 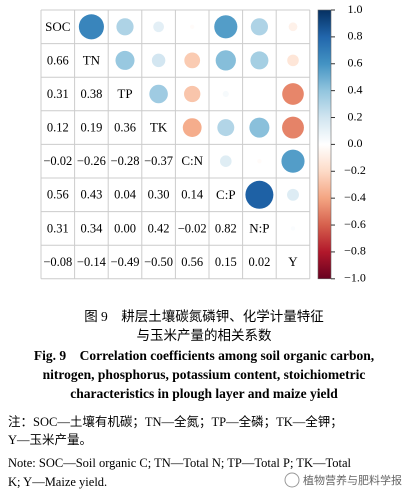 What do you see at coordinates (91, 127) in the screenshot?
I see `value-label: 0.19` at bounding box center [91, 127].